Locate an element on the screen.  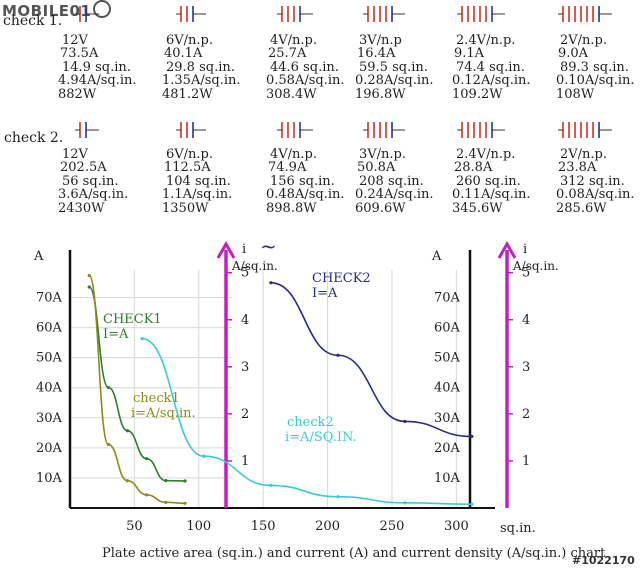
cell-area: 56 sq.in. is located at coordinates (90, 181).